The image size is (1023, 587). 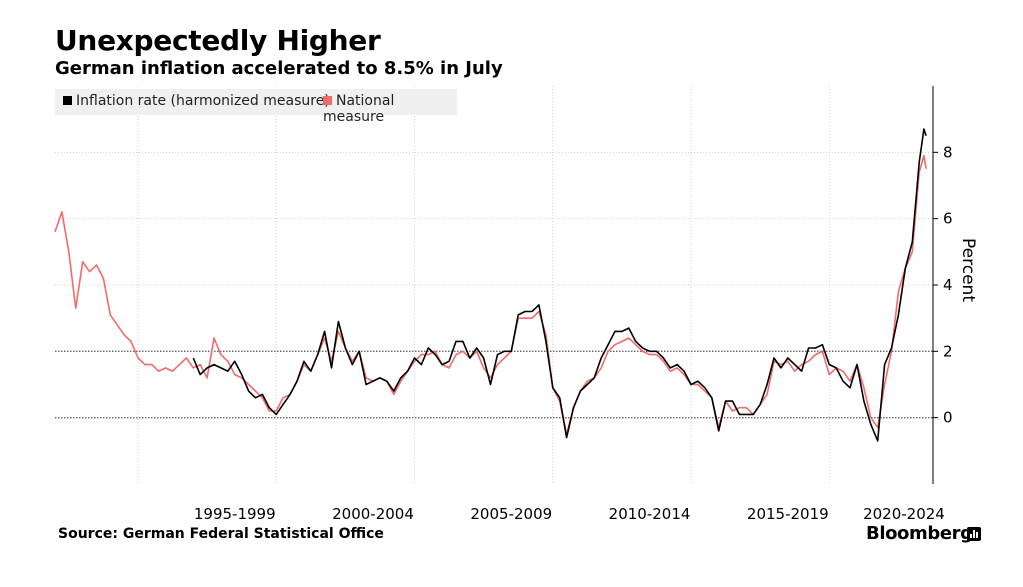 I want to click on reference-lines, so click(x=494, y=384).